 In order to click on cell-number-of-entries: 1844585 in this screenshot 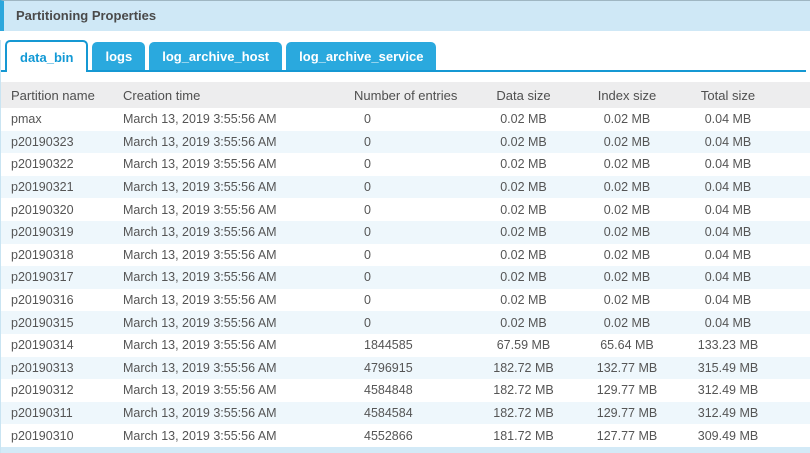, I will do `click(388, 345)`.